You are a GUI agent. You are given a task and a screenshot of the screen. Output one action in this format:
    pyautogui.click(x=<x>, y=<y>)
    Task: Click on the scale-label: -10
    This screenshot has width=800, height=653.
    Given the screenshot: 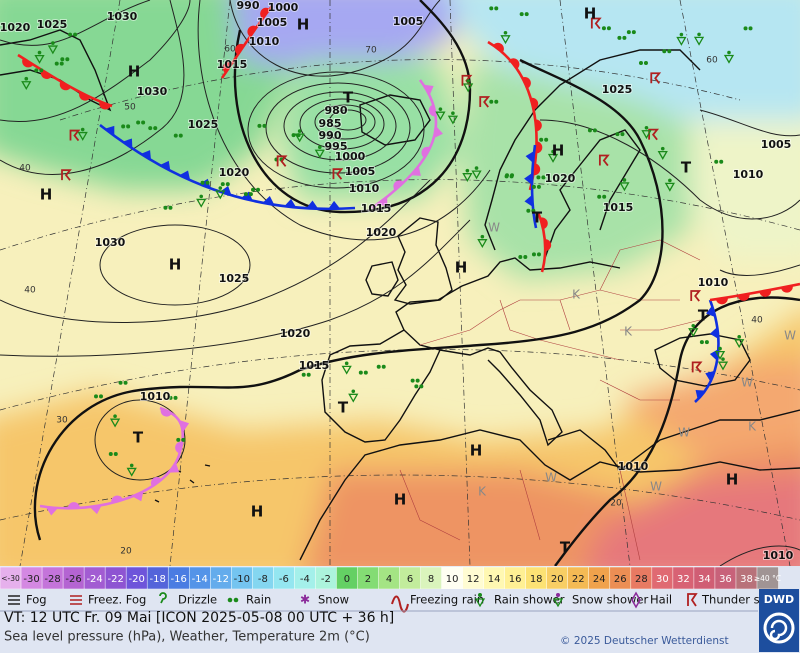 What is the action you would take?
    pyautogui.click(x=242, y=579)
    